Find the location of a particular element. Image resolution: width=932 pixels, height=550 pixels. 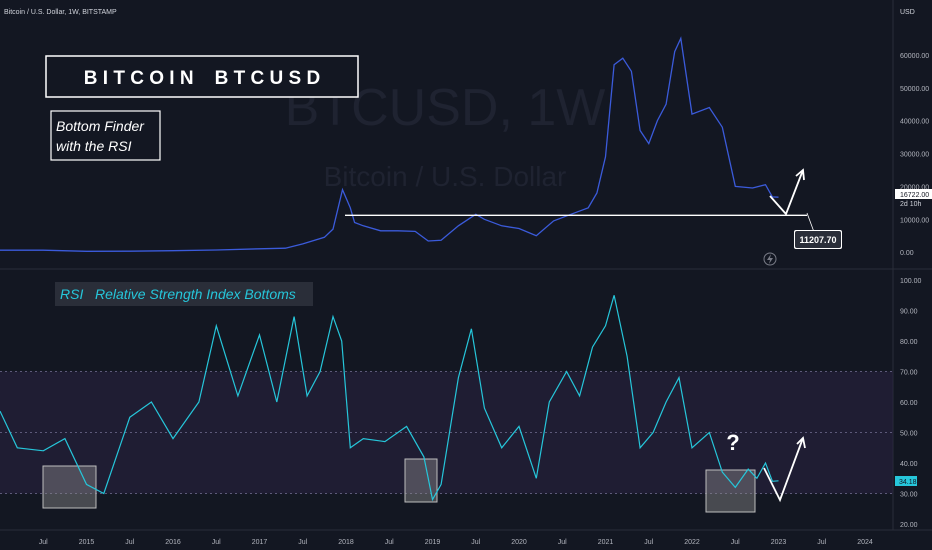

time-axis-tick: 2020 is located at coordinates (519, 542).